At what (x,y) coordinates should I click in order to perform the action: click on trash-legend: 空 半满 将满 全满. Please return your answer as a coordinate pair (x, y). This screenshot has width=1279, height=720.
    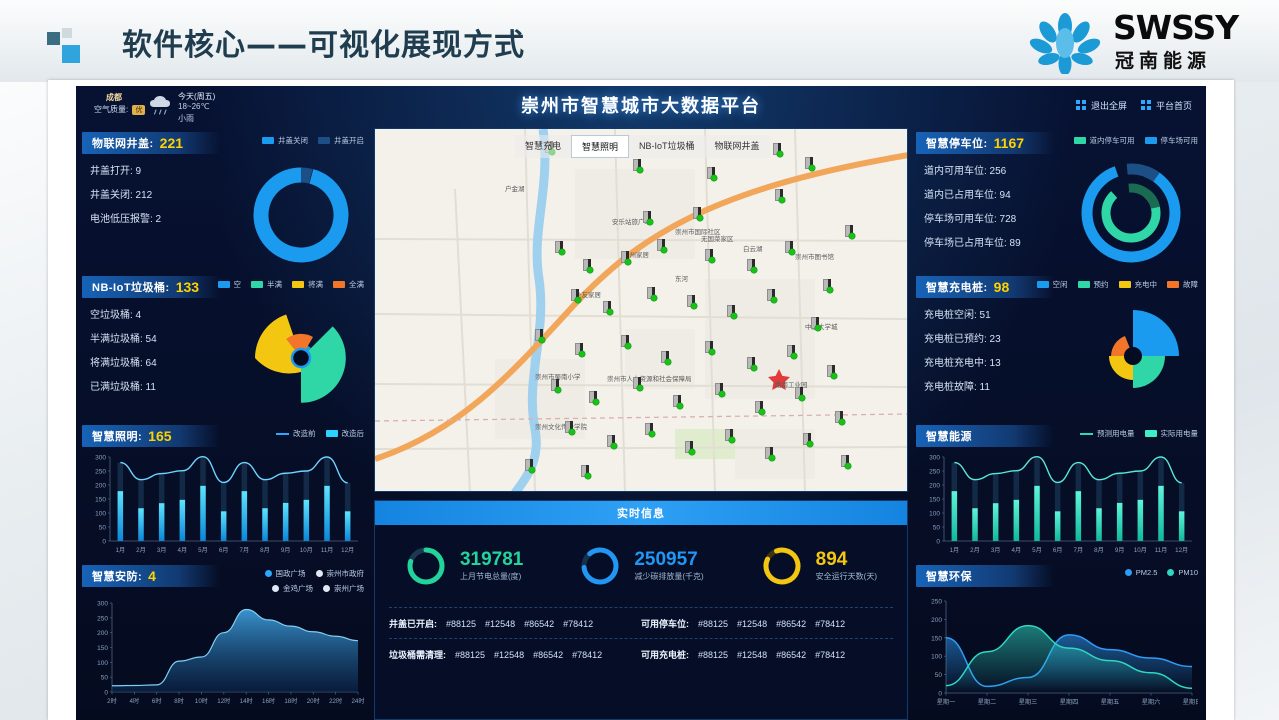
    Looking at the image, I should click on (290, 284).